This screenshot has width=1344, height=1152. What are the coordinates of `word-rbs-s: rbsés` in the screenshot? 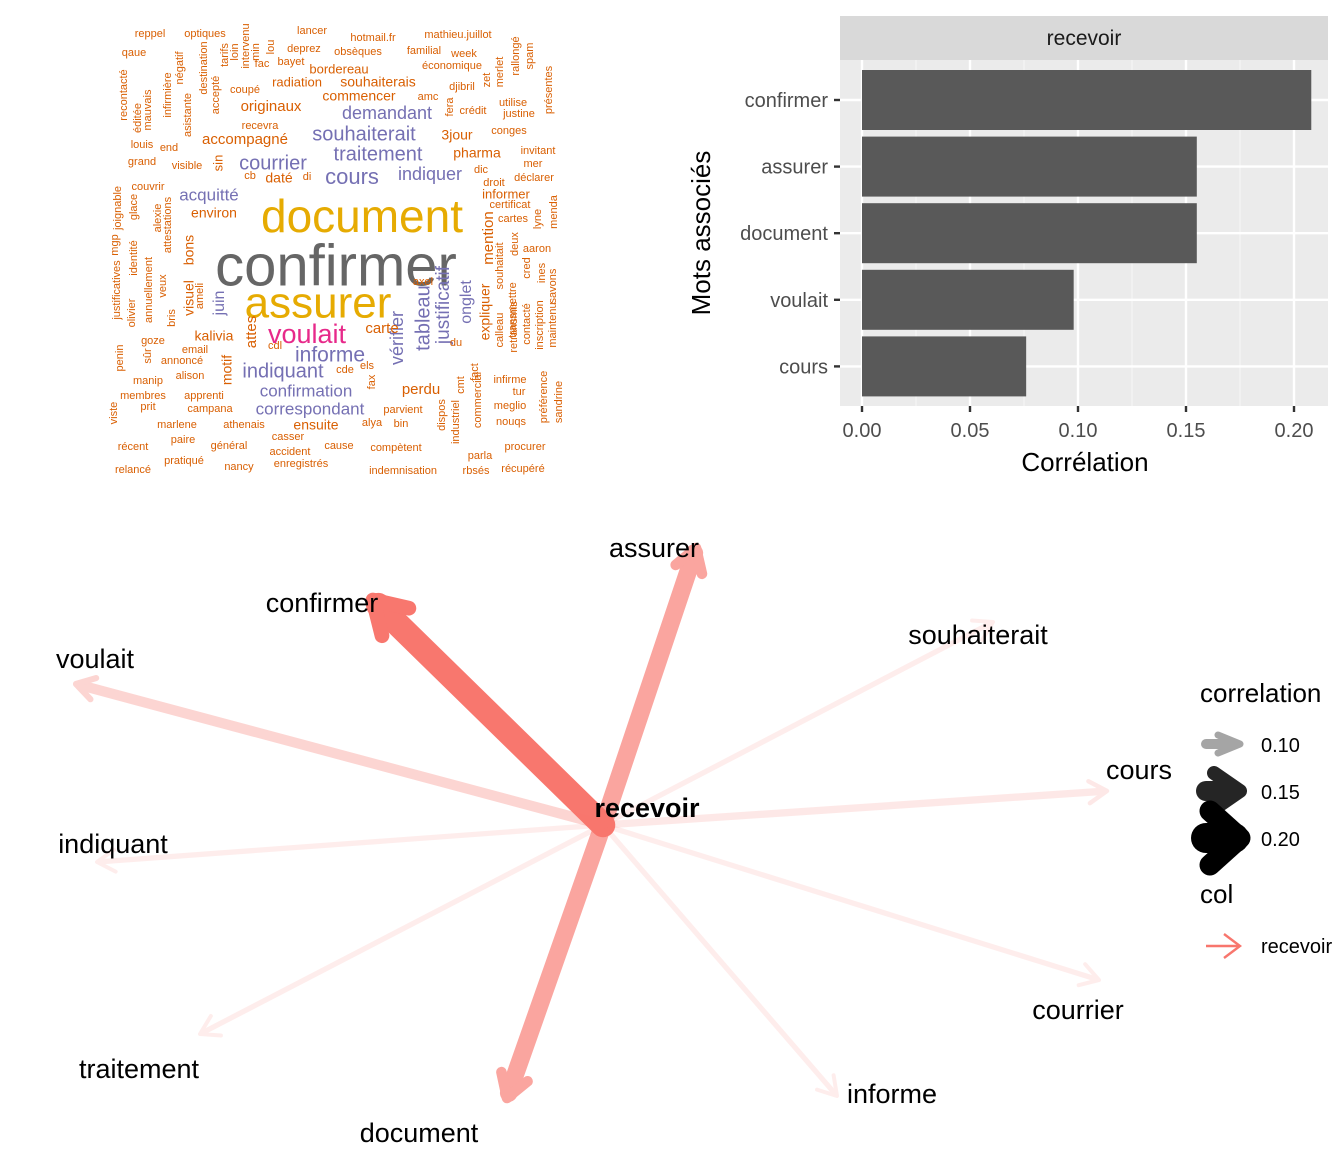 It's located at (476, 471).